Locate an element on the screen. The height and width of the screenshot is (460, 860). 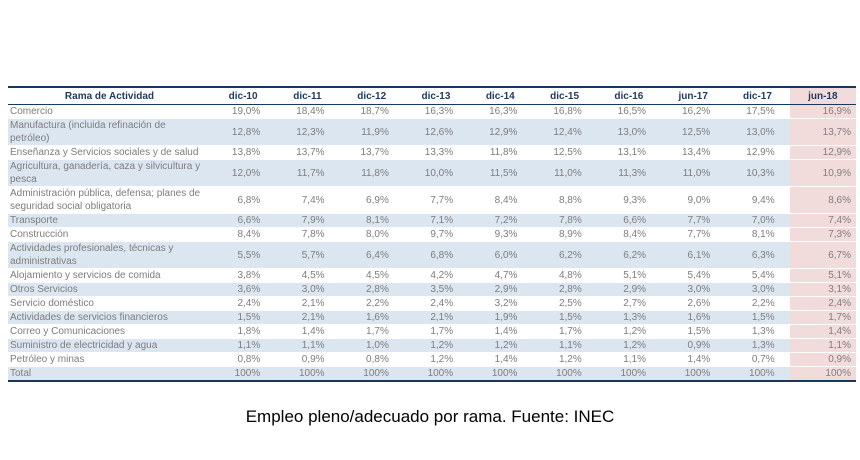
value-cell: 7,1% is located at coordinates (436, 220).